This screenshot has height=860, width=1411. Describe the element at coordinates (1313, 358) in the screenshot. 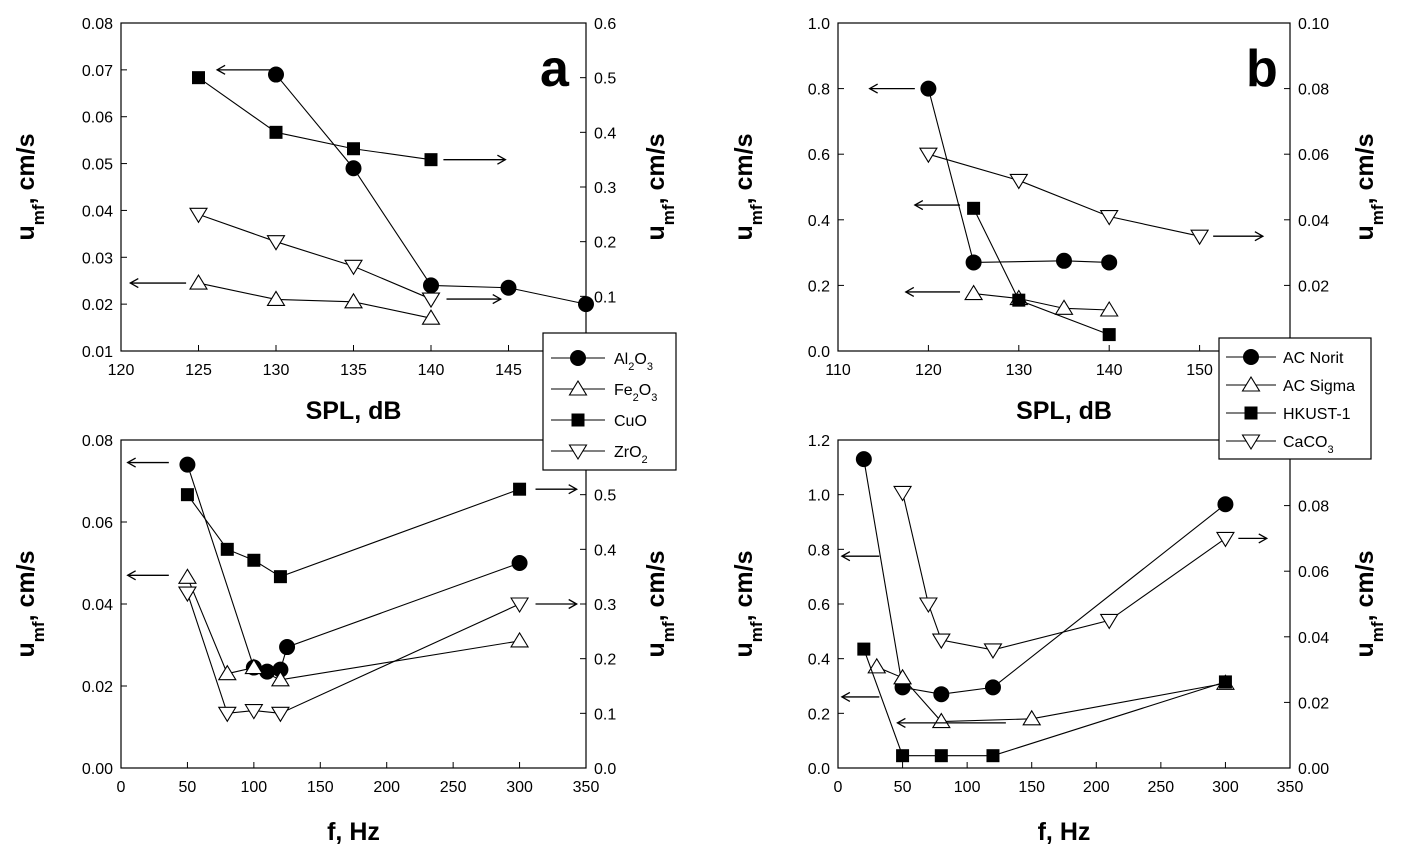

I see `legend-label: AC Norit` at that location.